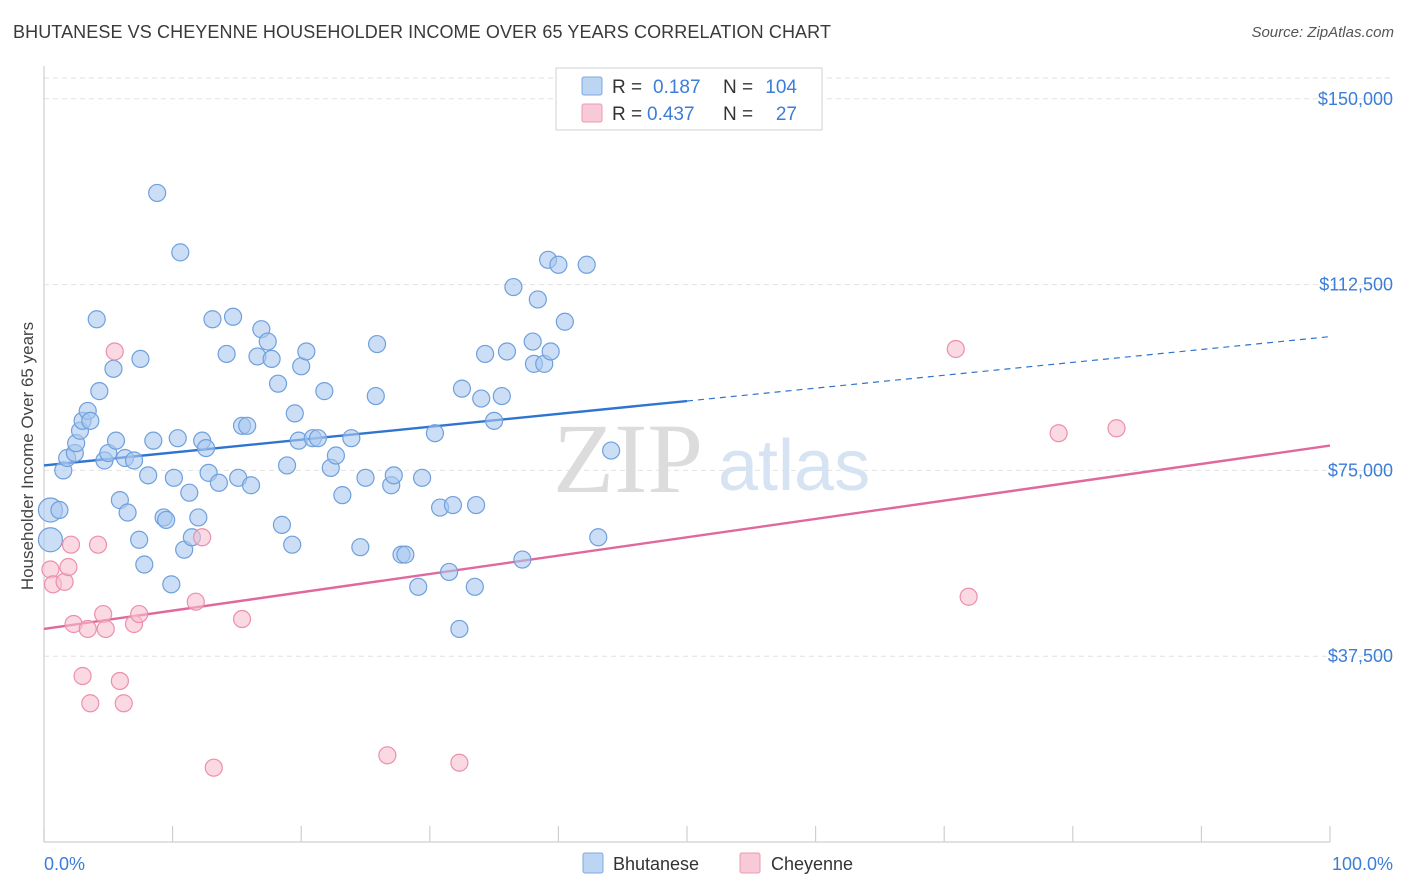 This screenshot has height=892, width=1406. What do you see at coordinates (1355, 377) in the screenshot?
I see `y-tick-labels: $37,500 $75,000 $112,500 $150,000` at bounding box center [1355, 377].